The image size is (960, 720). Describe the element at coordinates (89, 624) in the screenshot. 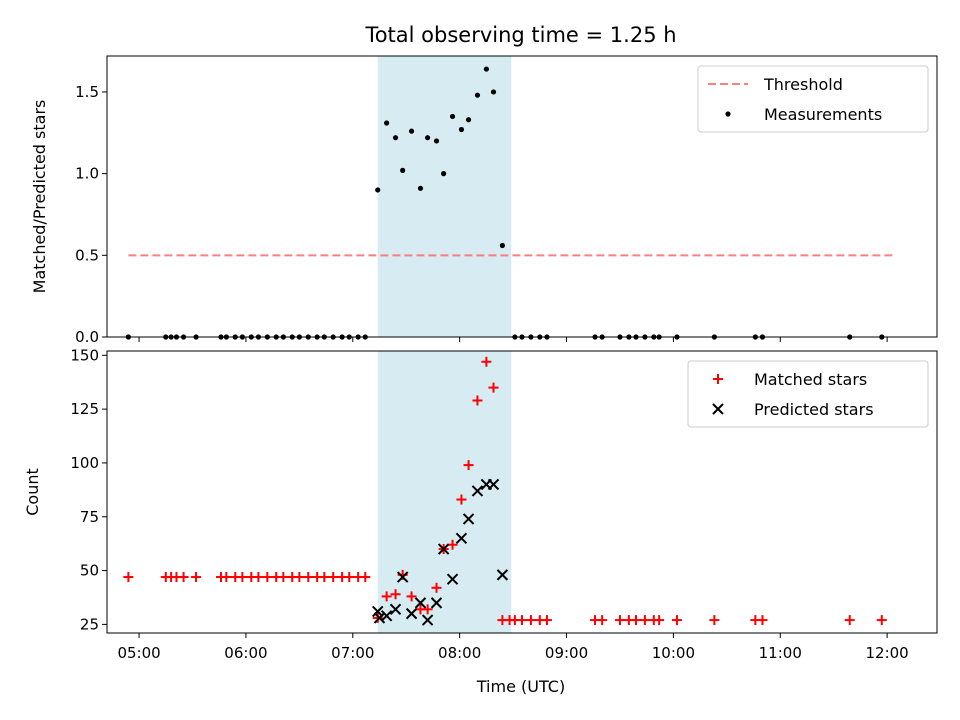

I see `y-tick-label: 25` at that location.